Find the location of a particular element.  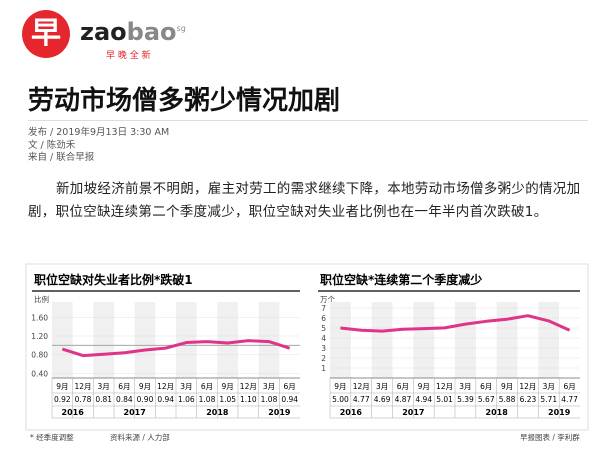

logo-char: 早 is located at coordinates (46, 33).